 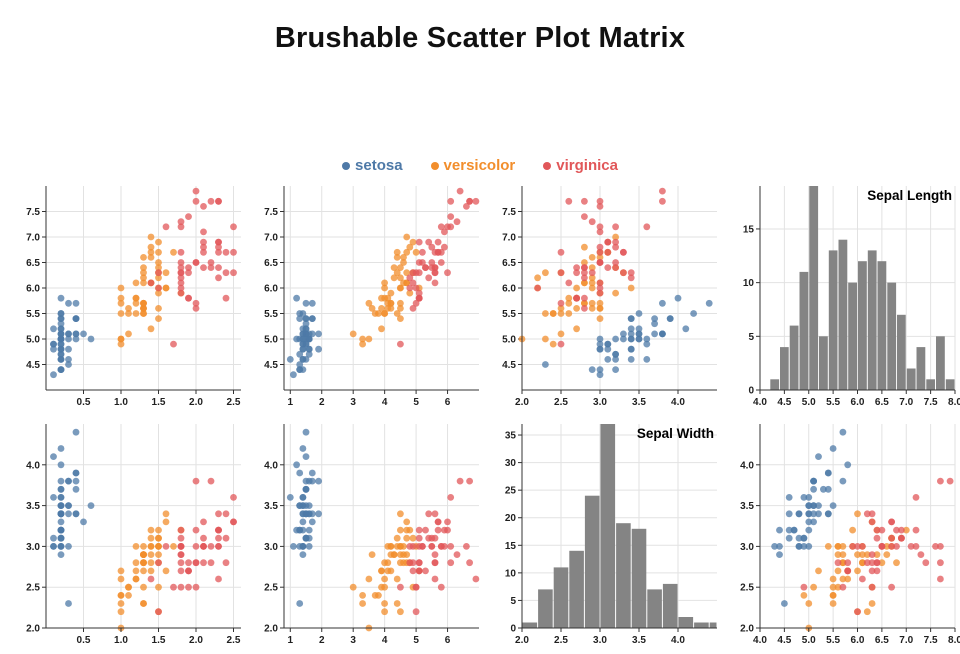 I want to click on y-tick-label: 7.0, so click(x=271, y=238).